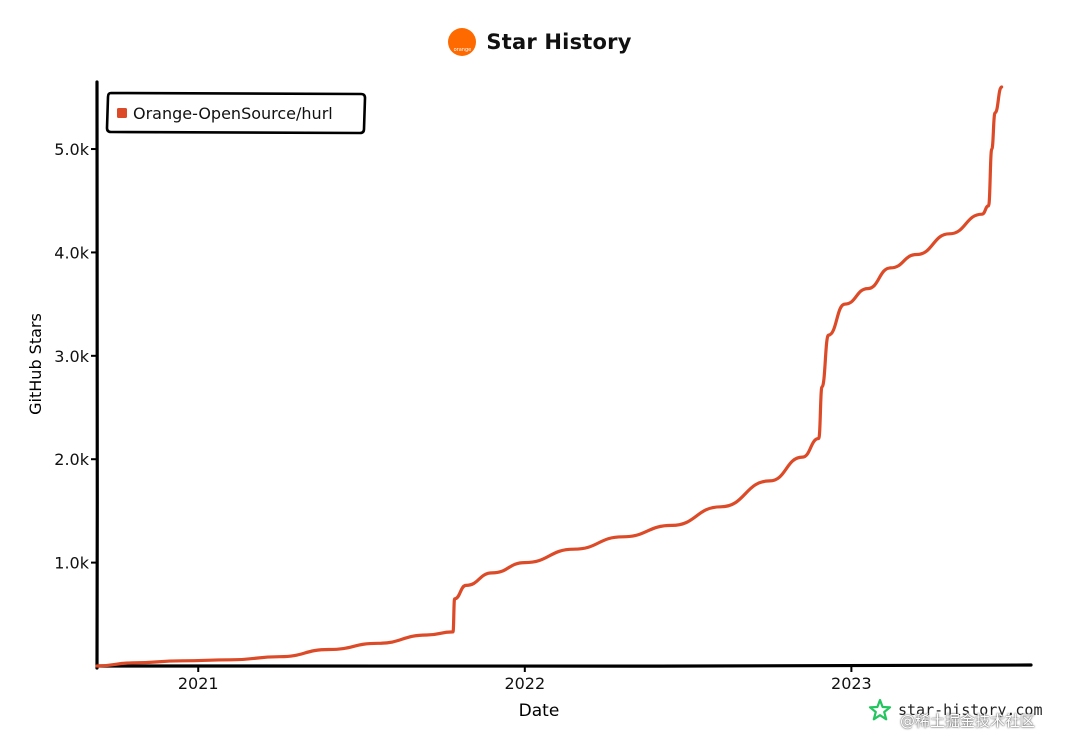 Image resolution: width=1080 pixels, height=752 pixels. I want to click on y-tick-label: 5.0k, so click(71, 149).